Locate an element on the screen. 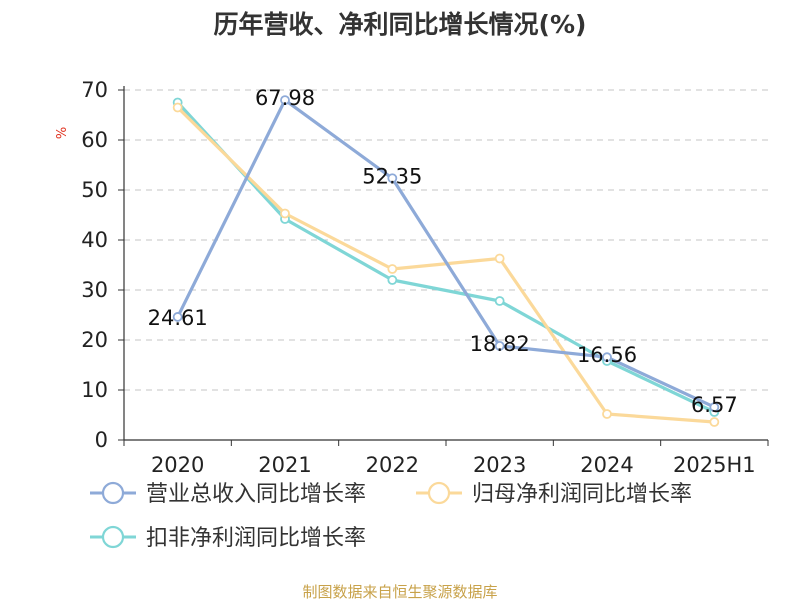 This screenshot has height=600, width=800. x-tick-label: 2020 is located at coordinates (177, 465).